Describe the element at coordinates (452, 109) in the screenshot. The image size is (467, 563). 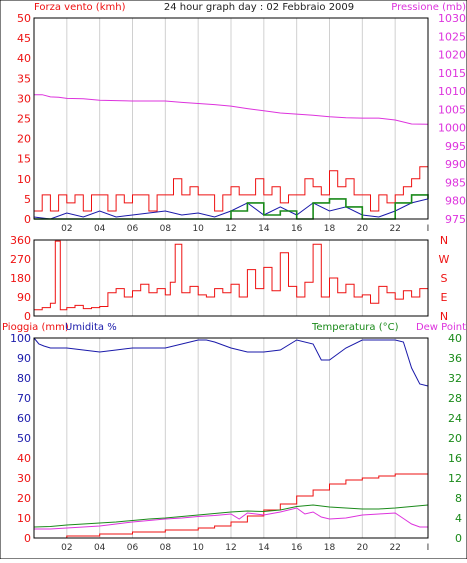
I see `panel1-right-tick-label: 1005` at that location.